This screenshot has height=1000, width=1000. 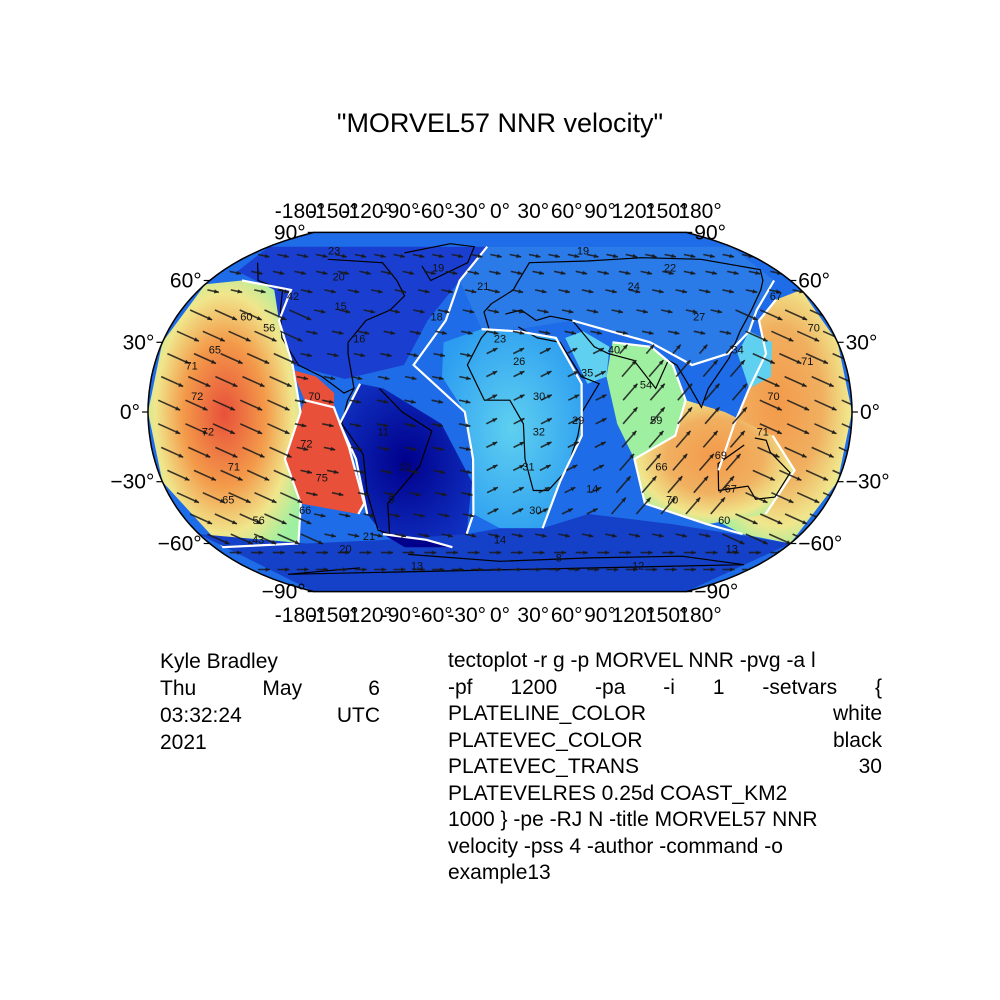 What do you see at coordinates (300, 211) in the screenshot?
I see `longitude-label-top: -180°` at bounding box center [300, 211].